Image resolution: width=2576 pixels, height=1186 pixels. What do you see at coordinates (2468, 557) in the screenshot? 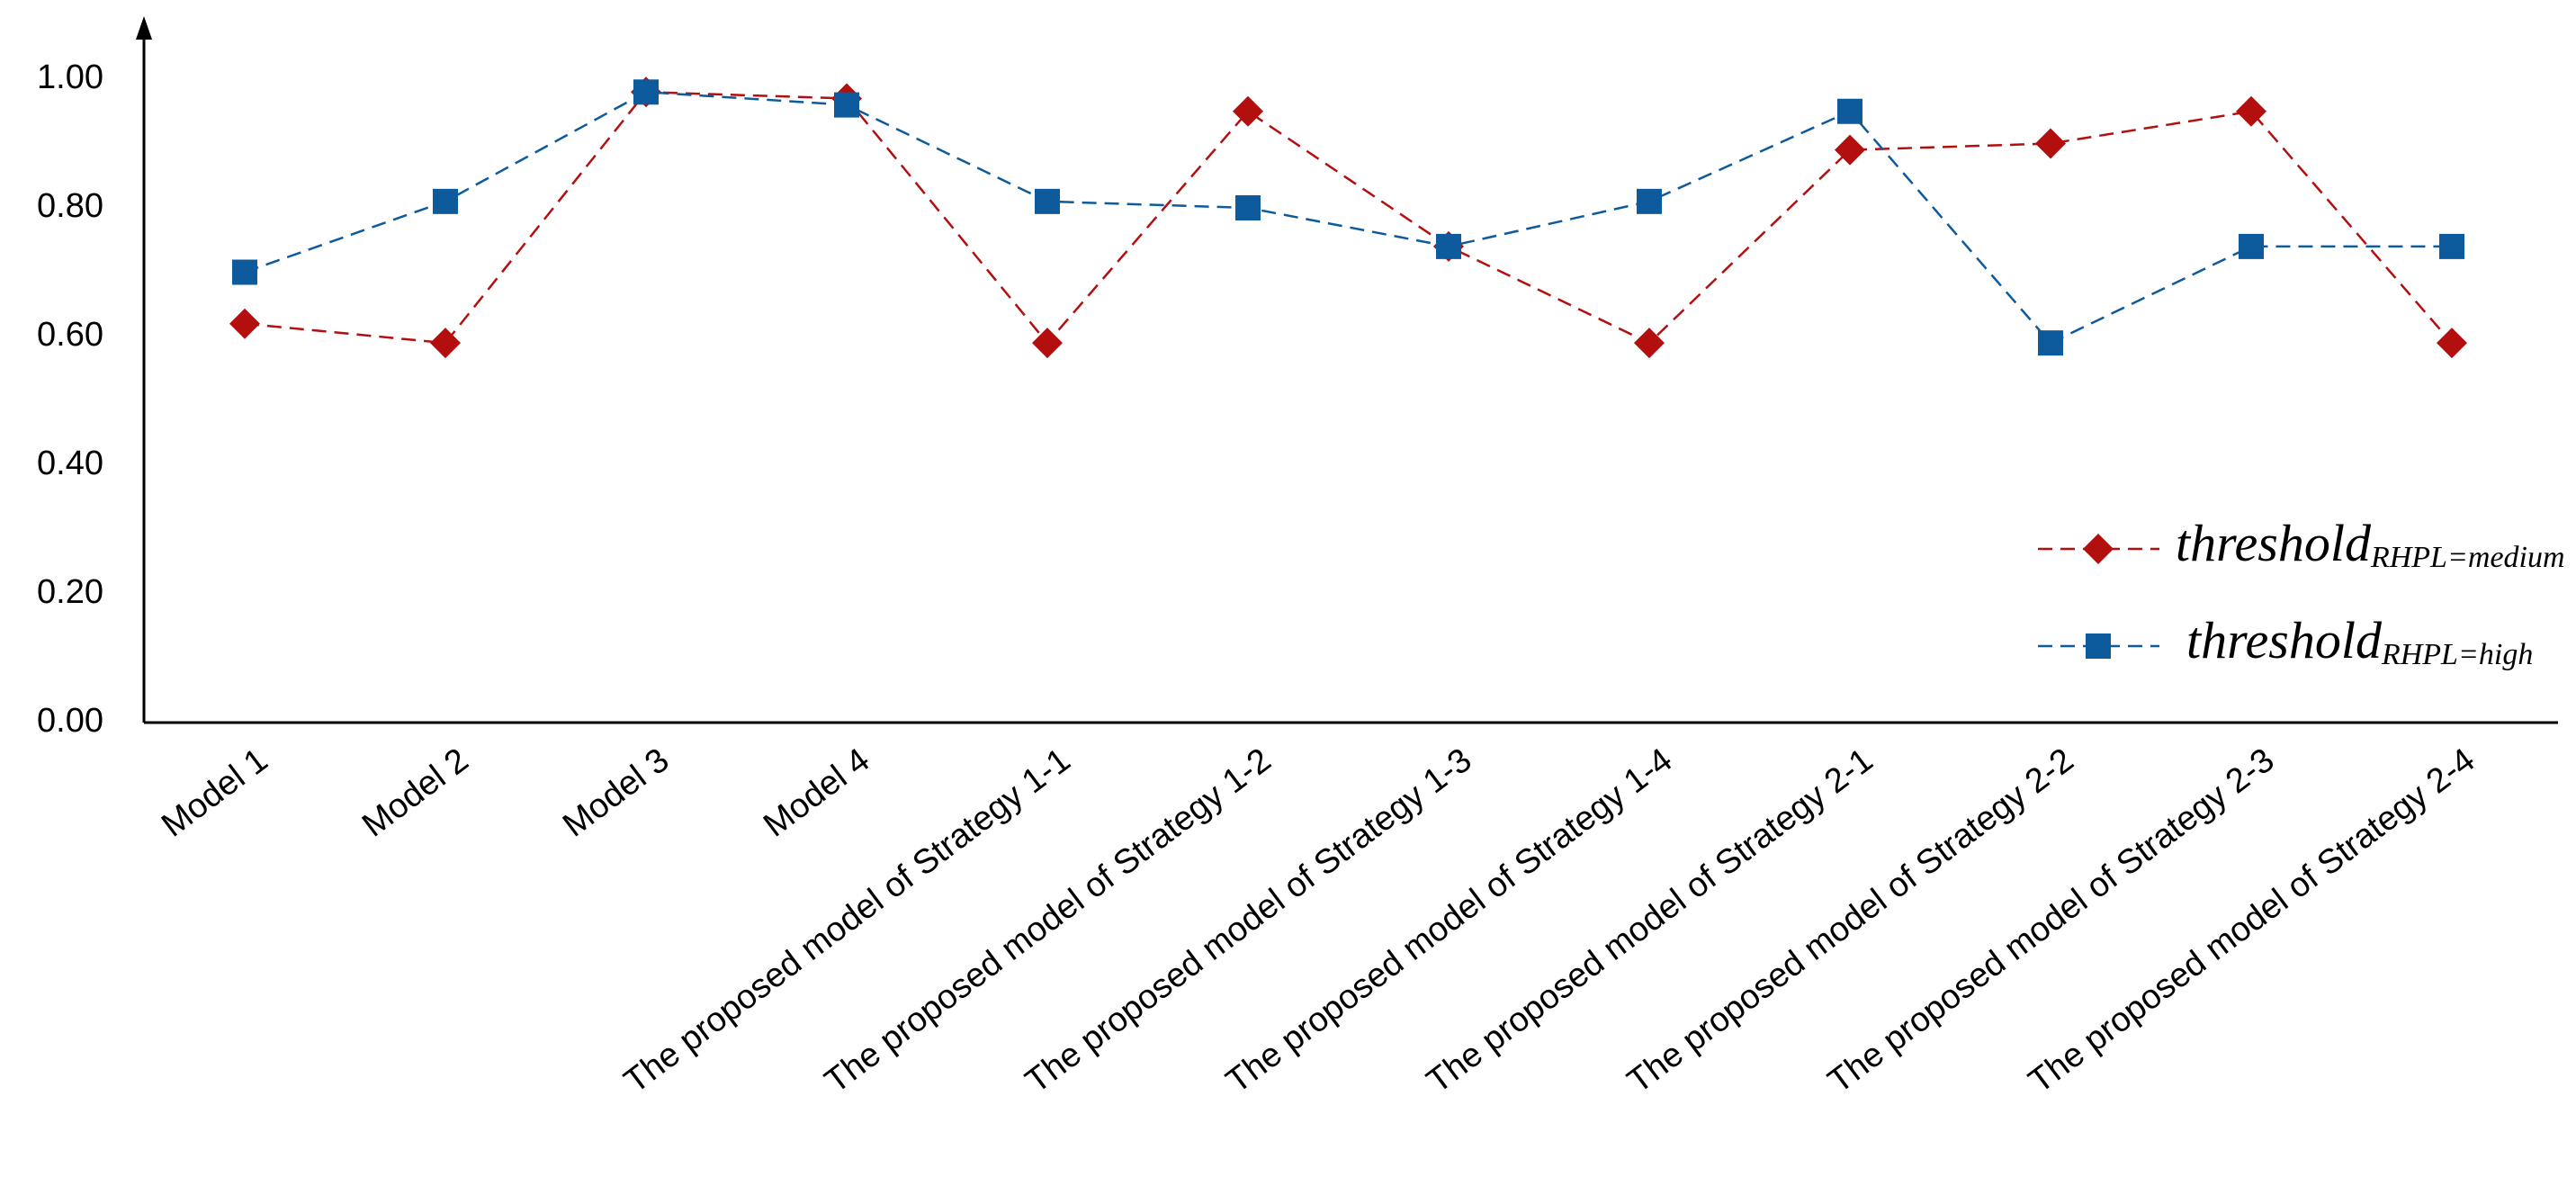
I see `legend-subscript: RHPL=medium` at bounding box center [2468, 557].